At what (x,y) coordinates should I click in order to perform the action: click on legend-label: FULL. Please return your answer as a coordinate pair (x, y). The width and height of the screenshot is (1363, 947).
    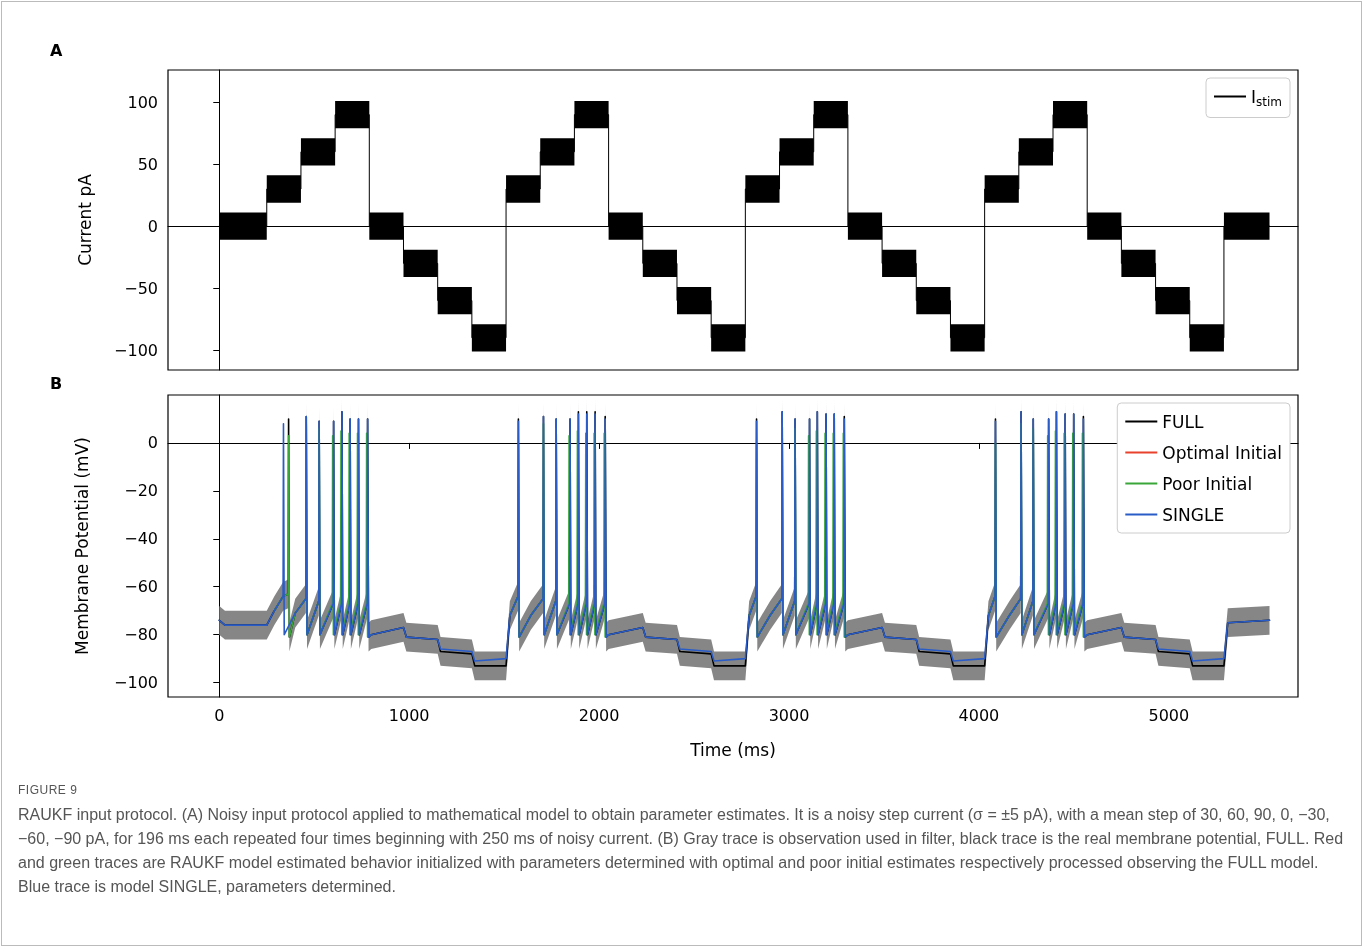
    Looking at the image, I should click on (1183, 421).